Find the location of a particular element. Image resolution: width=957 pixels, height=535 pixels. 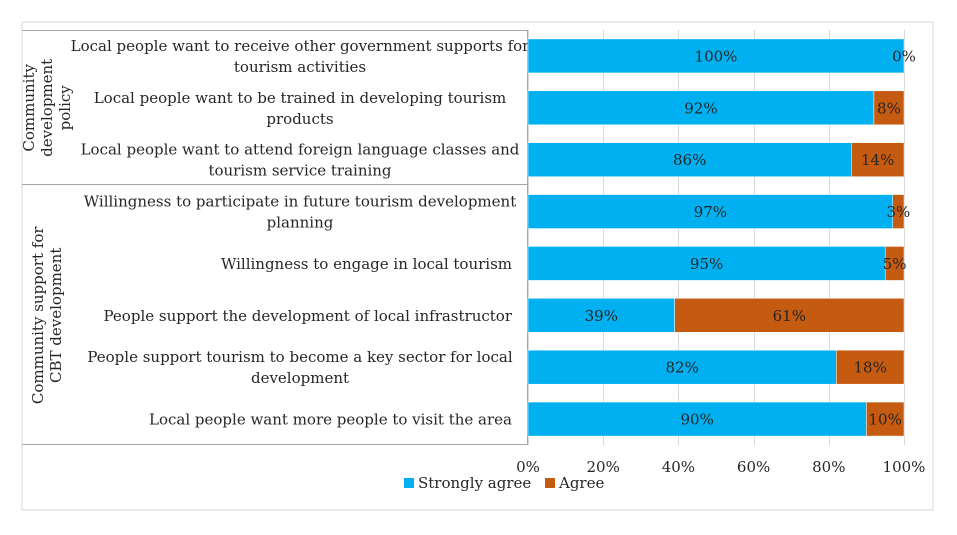

bar-value-label: 97% is located at coordinates (710, 212).